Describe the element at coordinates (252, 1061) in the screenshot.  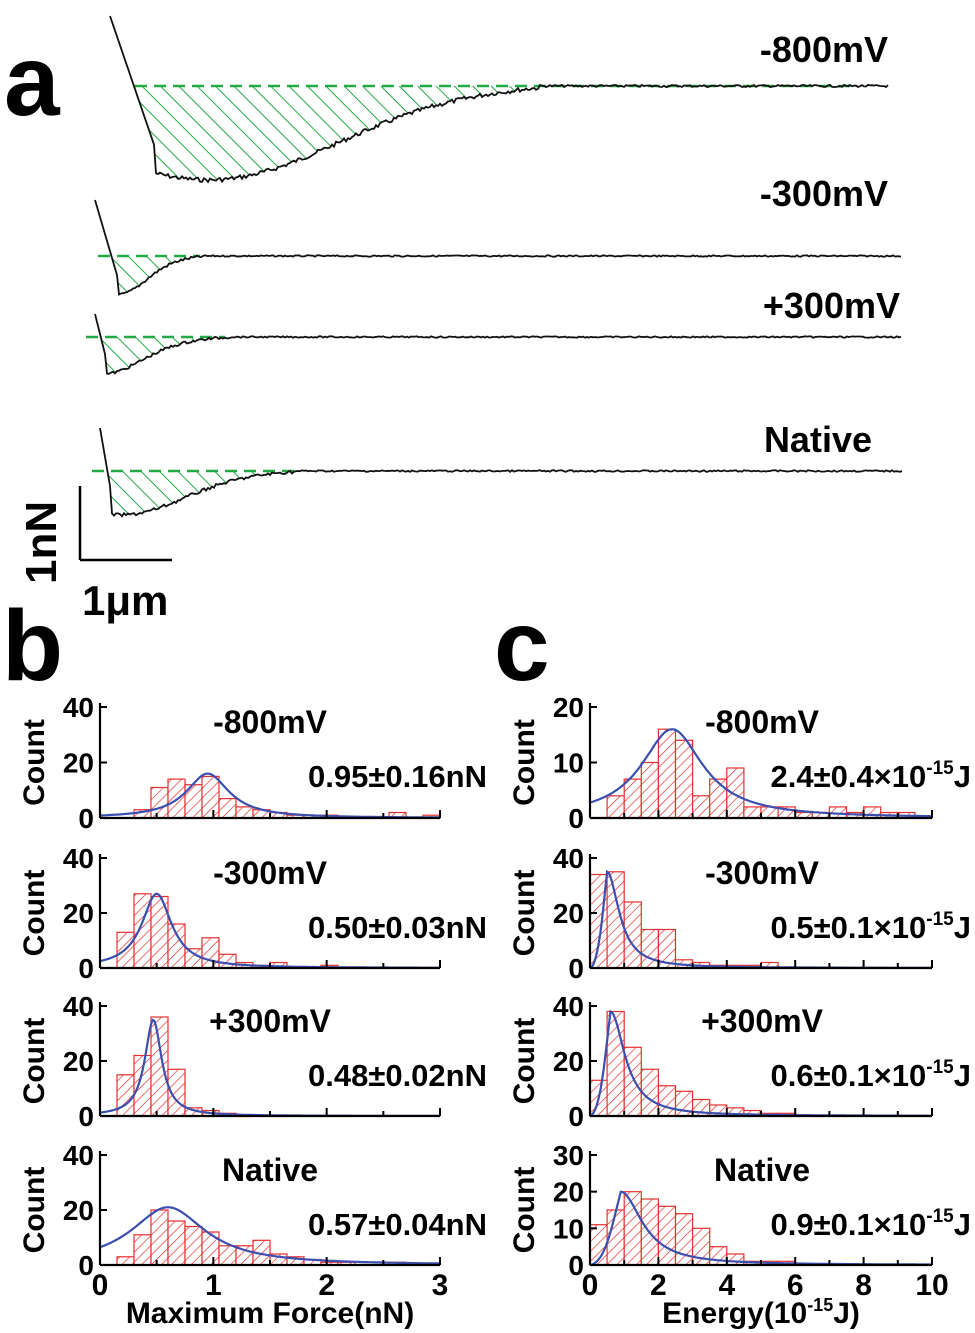
I see `histogram-b-2: 0 20 40 Count +300mV 0.48±0.02nN` at that location.